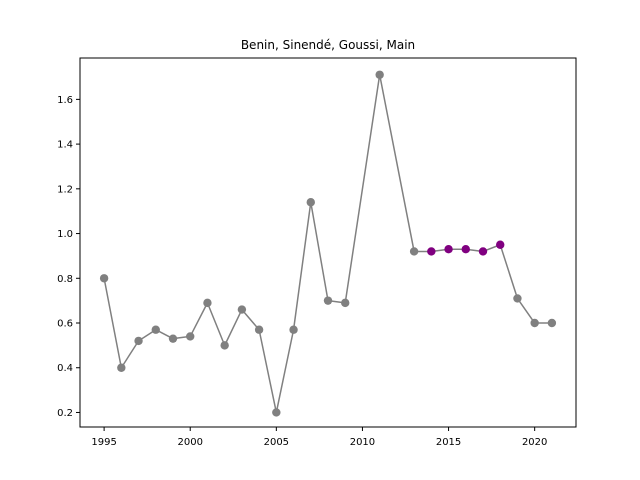 This screenshot has height=480, width=640. Describe the element at coordinates (65, 234) in the screenshot. I see `y-tick-label: 1.0` at that location.